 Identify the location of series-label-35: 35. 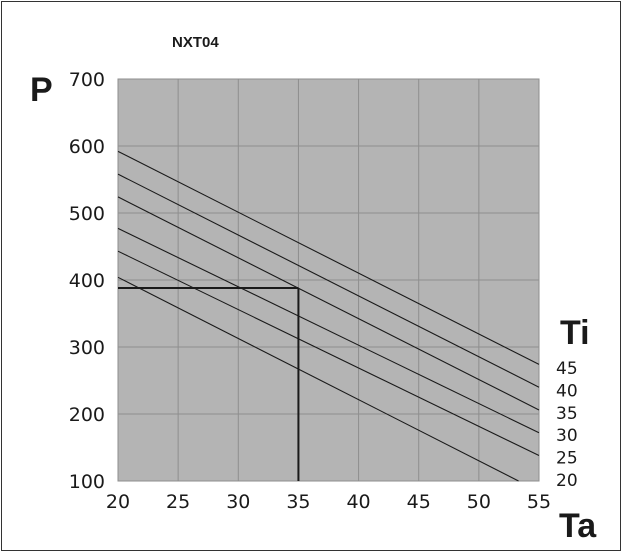
(567, 414).